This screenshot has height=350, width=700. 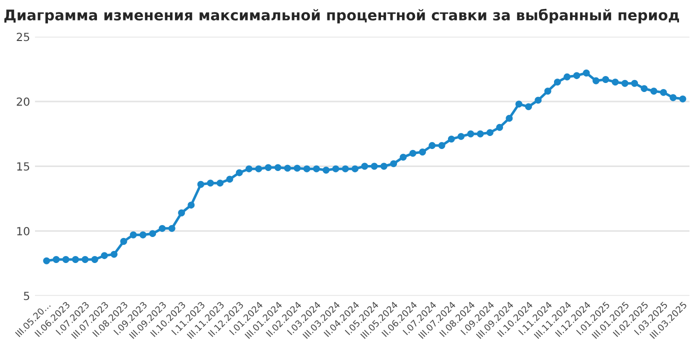 What do you see at coordinates (342, 16) in the screenshot?
I see `chart-title: Диаграмма изменения максимальной процентной ставки за выбранный период` at bounding box center [342, 16].